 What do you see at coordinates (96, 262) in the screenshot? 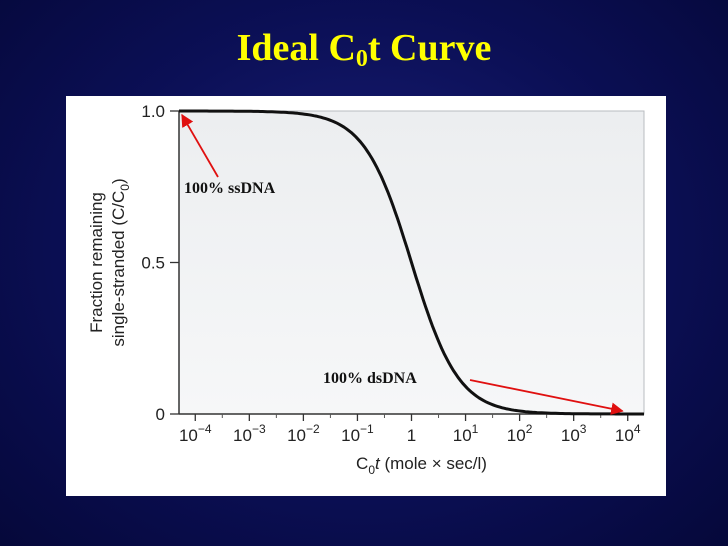
I see `y-axis-title-line1: Fraction remaining` at bounding box center [96, 262].